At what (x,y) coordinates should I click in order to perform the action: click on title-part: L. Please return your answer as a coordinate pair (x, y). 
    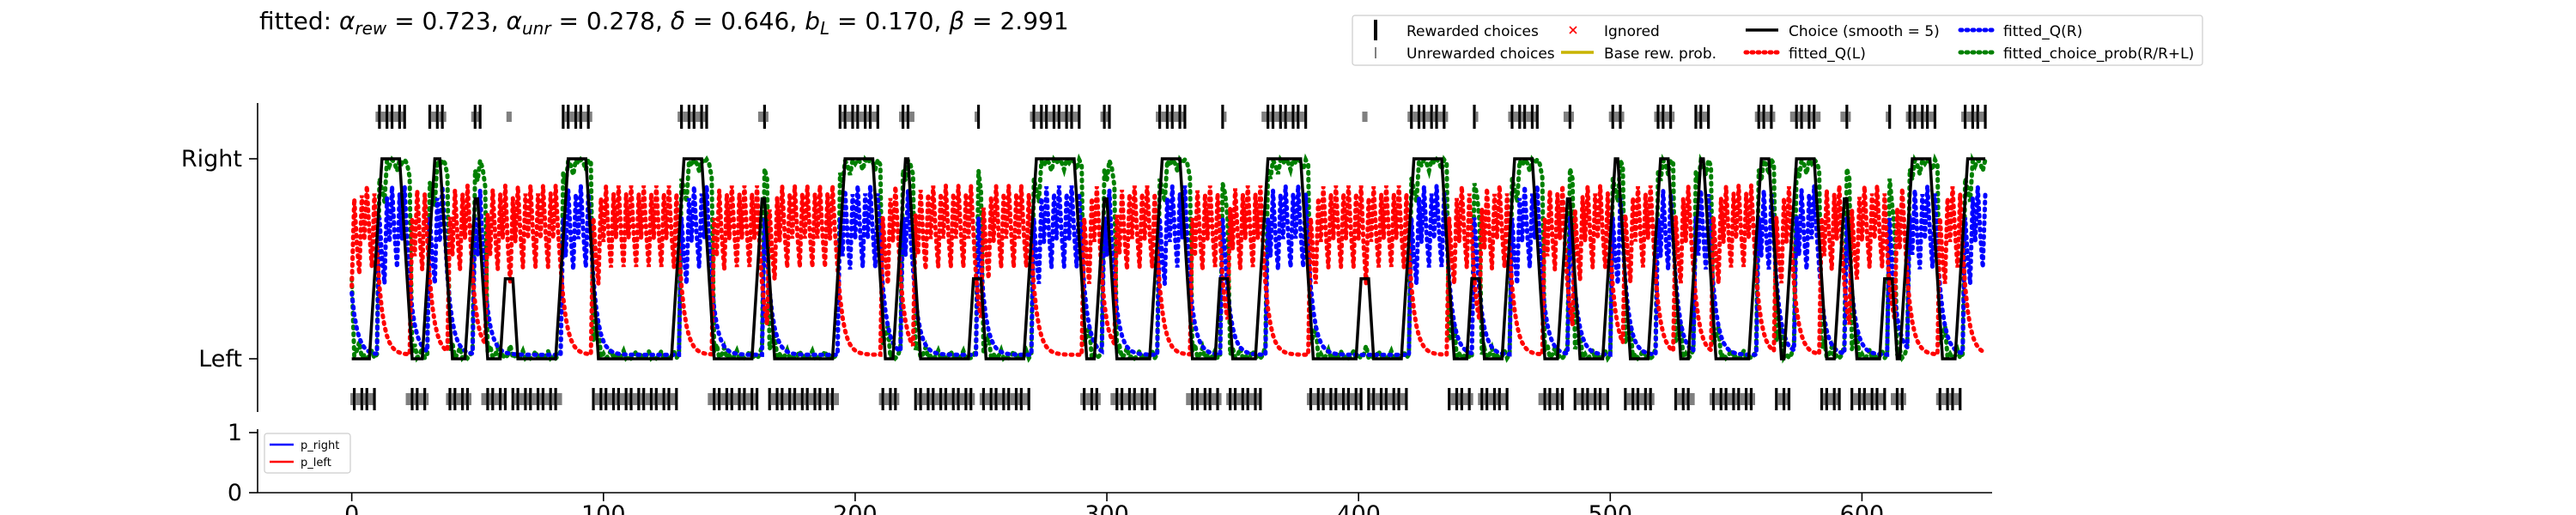
    Looking at the image, I should click on (824, 28).